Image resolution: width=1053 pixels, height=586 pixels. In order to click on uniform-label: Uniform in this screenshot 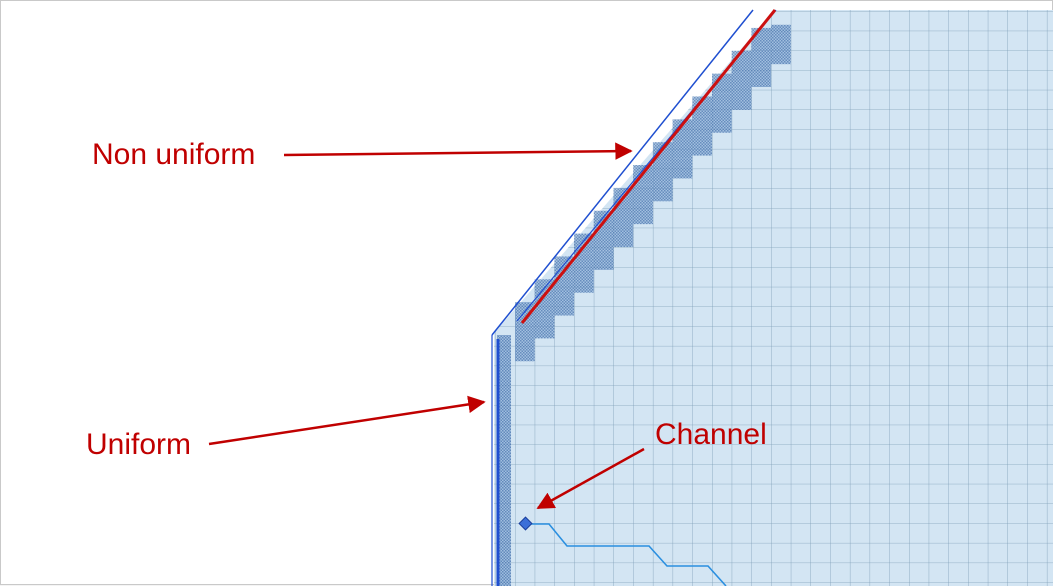, I will do `click(138, 444)`.